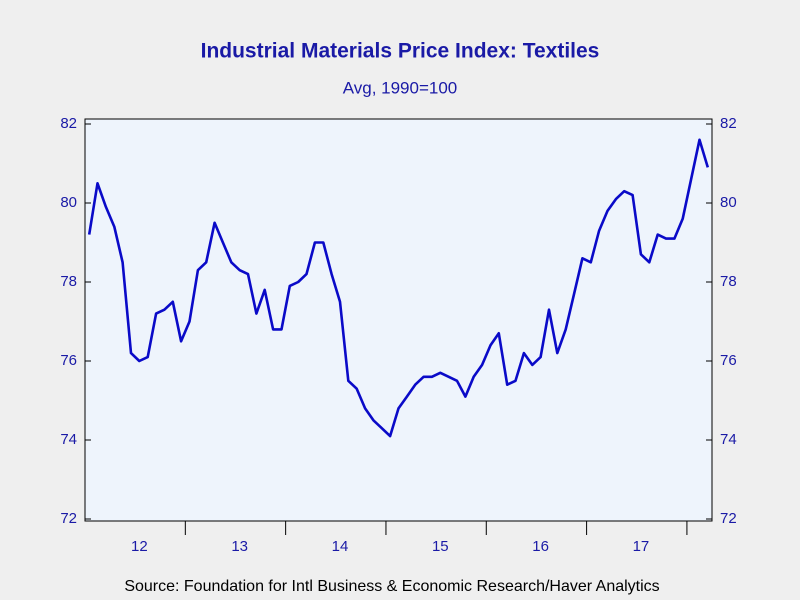 This screenshot has height=600, width=800. Describe the element at coordinates (239, 546) in the screenshot. I see `x-tick-label: 13` at that location.